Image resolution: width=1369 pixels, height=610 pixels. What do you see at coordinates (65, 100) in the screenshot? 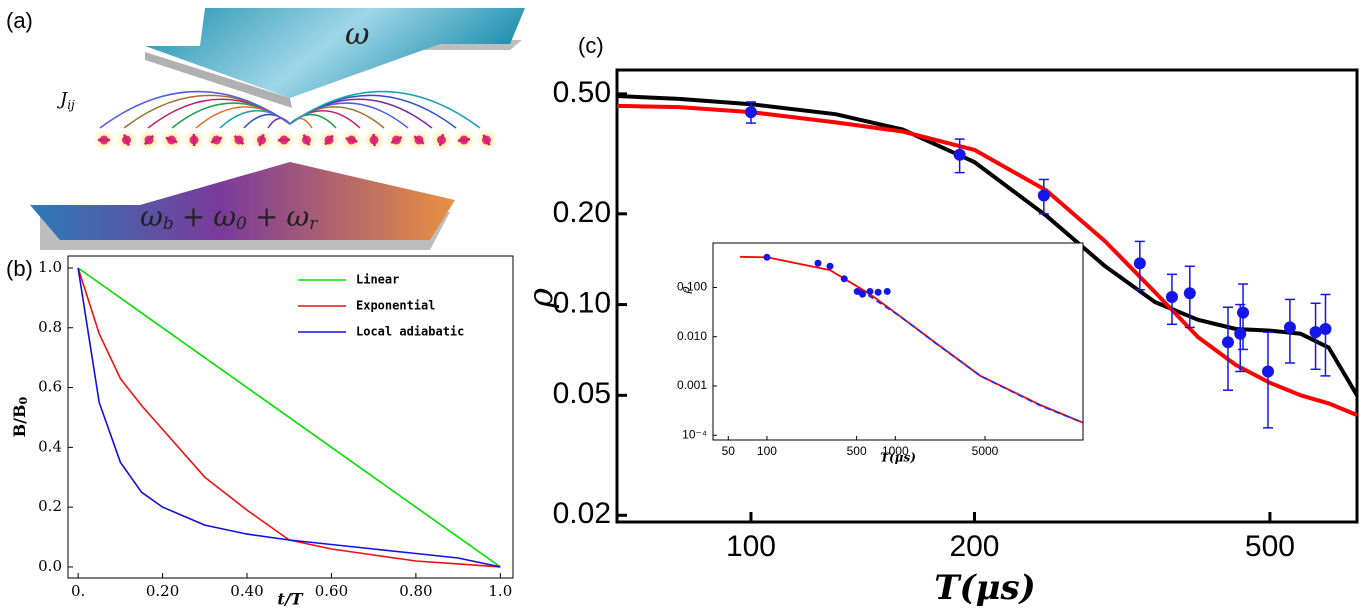
I see `coupling-label: Jij` at bounding box center [65, 100].